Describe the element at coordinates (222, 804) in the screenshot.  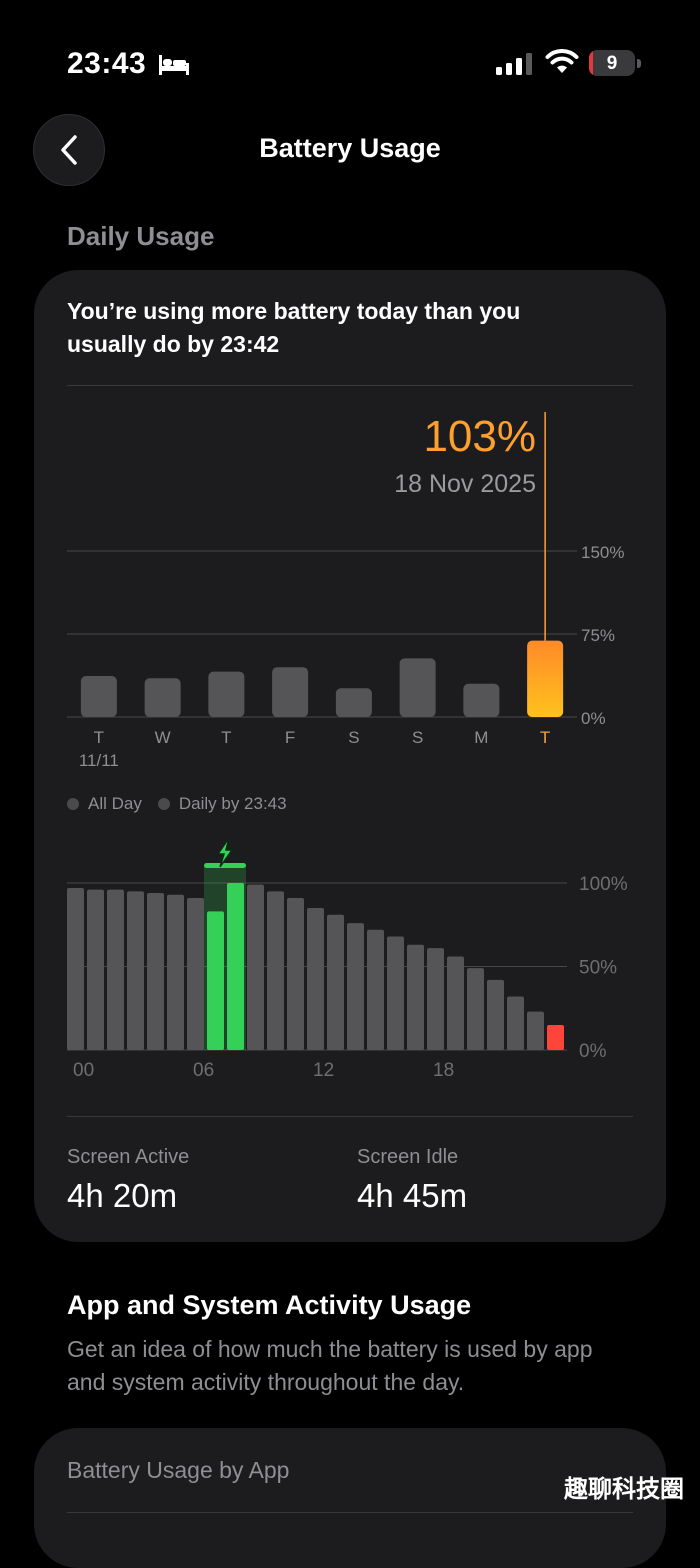
I see `legend-item-daily-by: Daily by 23:43` at that location.